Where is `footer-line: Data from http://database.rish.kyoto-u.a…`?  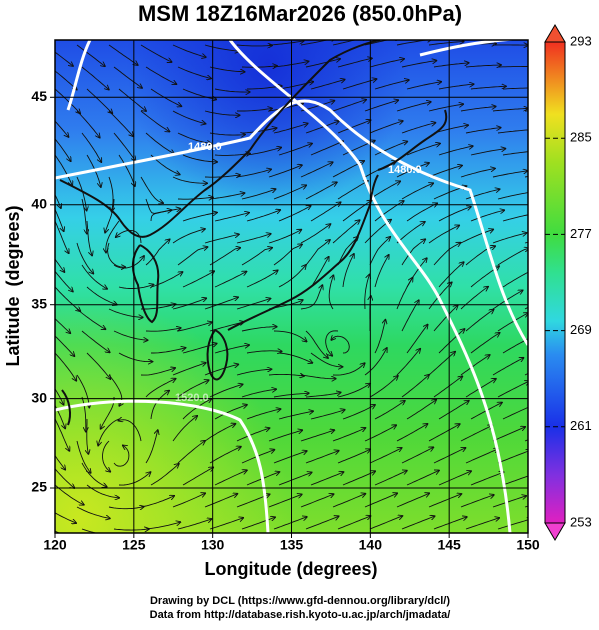
footer-line: Data from http://database.rish.kyoto-u.a… is located at coordinates (300, 615).